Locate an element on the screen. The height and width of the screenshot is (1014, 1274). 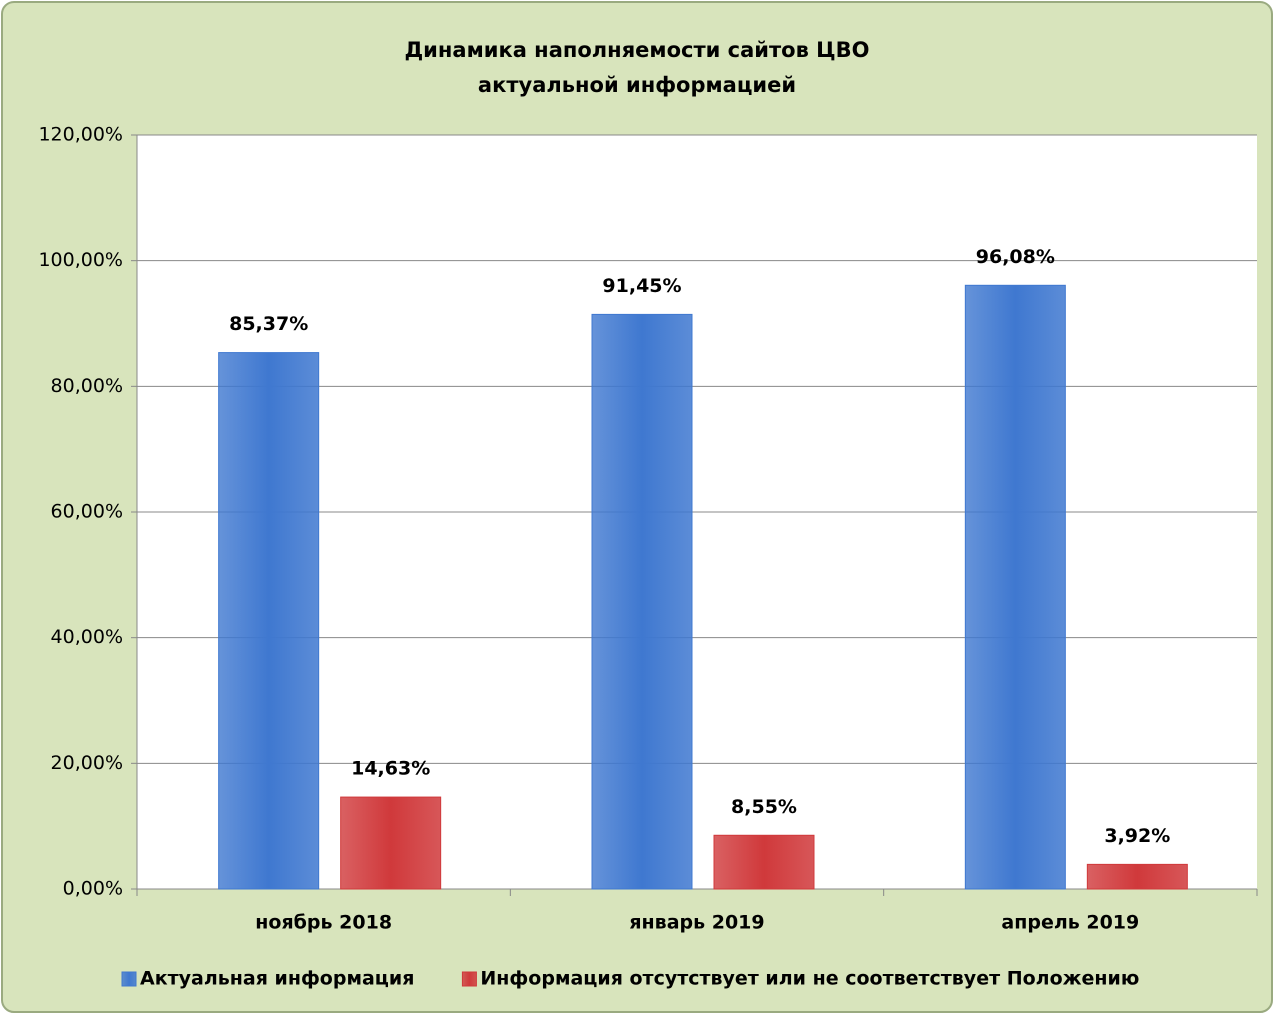
x-tick-label: январь 2019 is located at coordinates (696, 923).